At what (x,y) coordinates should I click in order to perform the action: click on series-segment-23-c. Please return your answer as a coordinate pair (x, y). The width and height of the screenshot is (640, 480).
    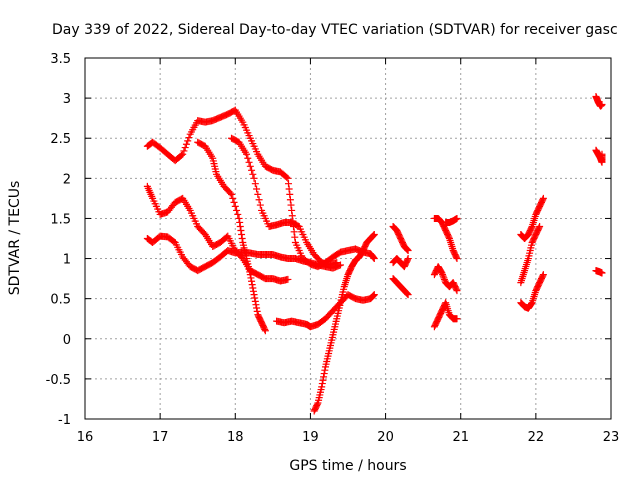
    Looking at the image, I should click on (599, 272).